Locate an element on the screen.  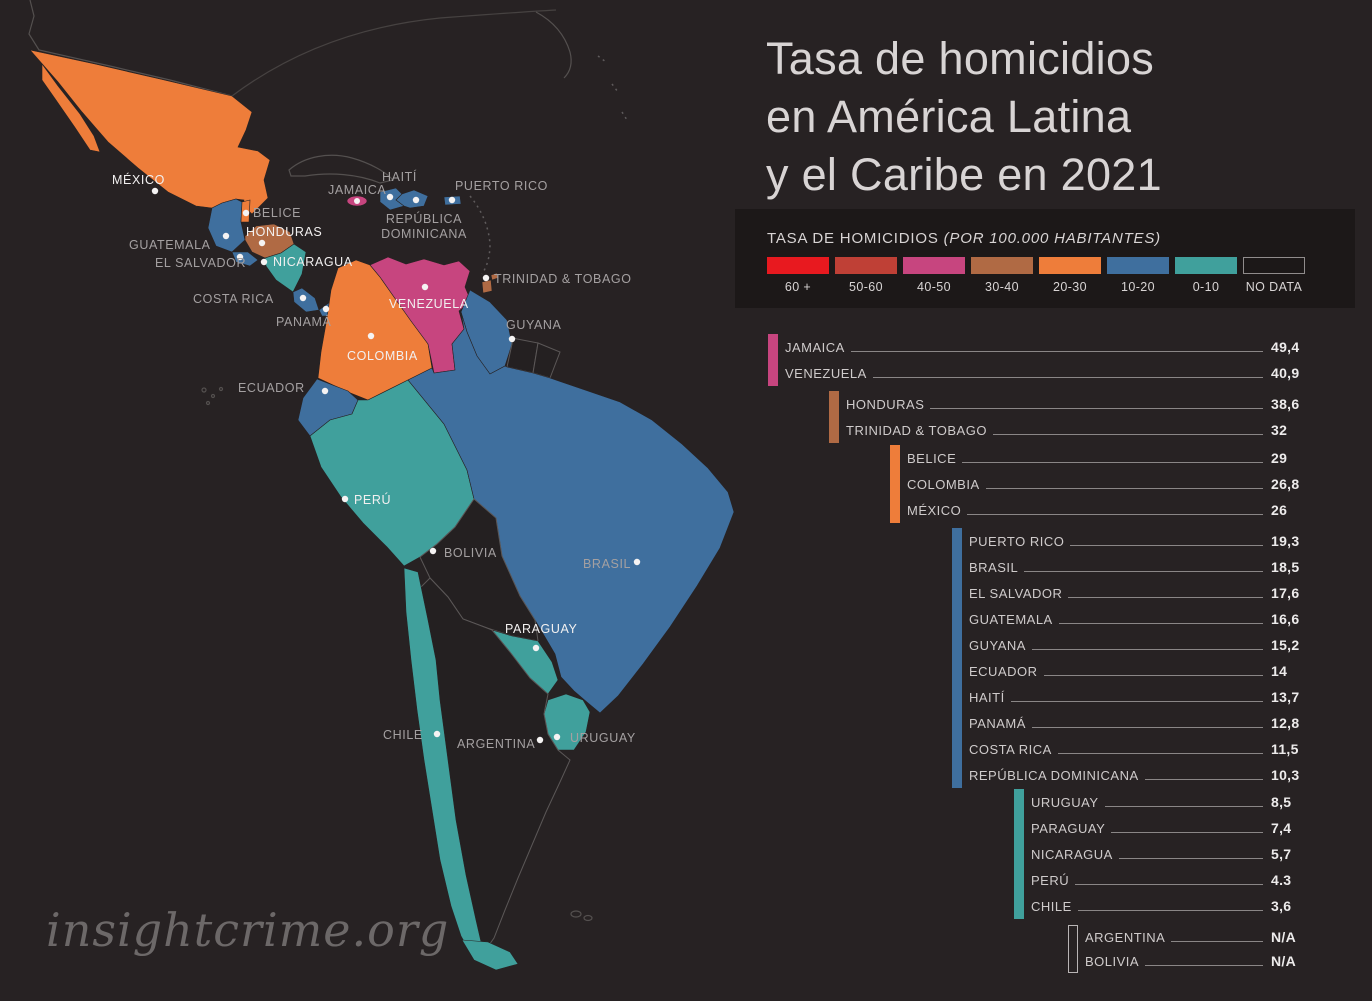
country-value: 3,6 is located at coordinates (1281, 906).